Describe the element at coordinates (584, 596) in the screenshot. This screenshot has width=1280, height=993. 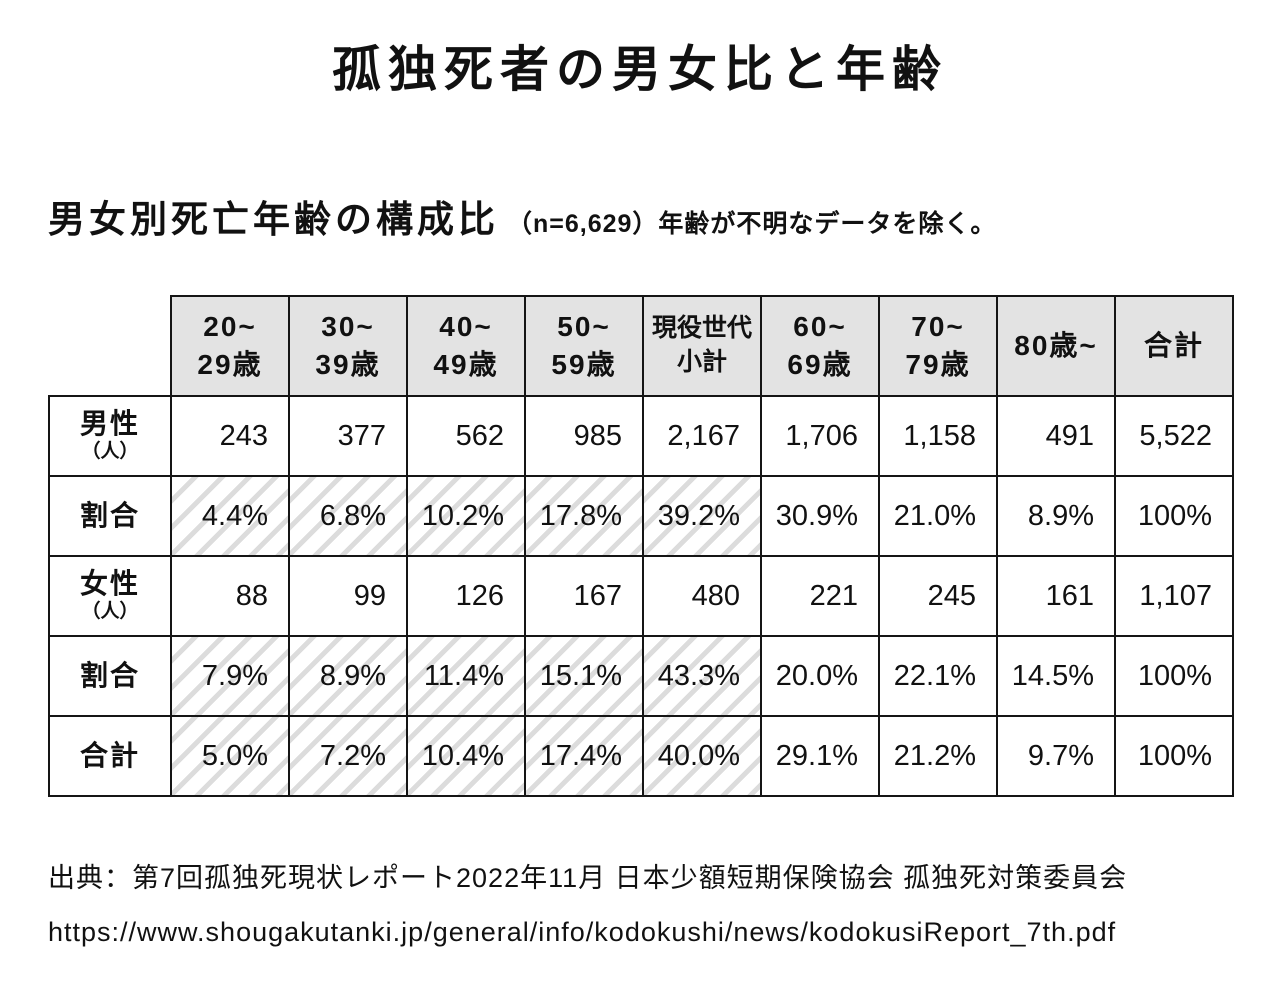
I see `table-cell: 167` at that location.